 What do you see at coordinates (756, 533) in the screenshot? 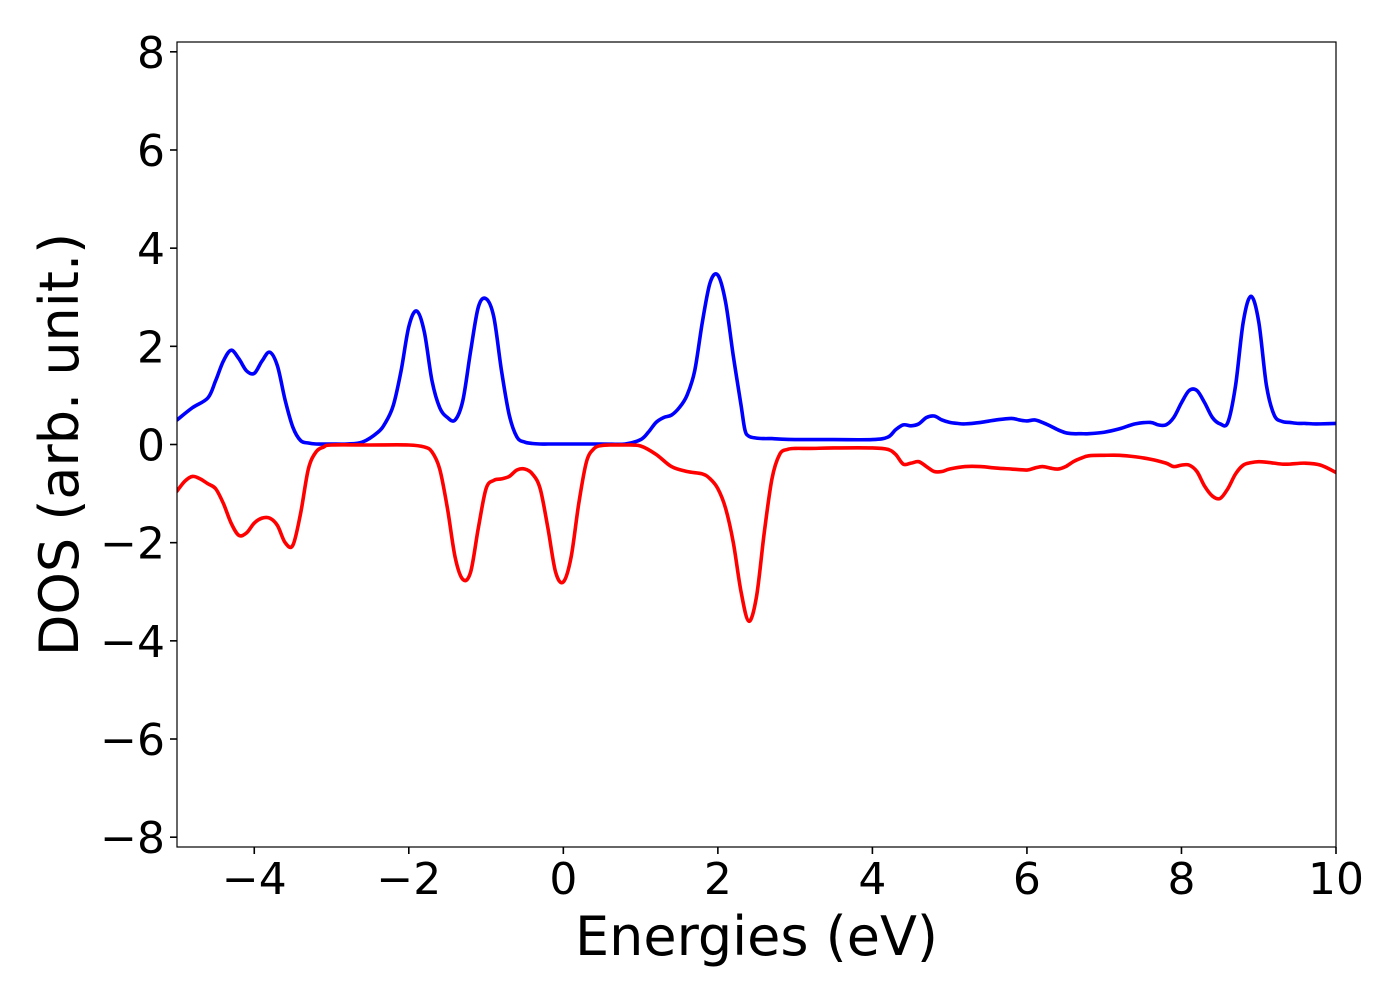
I see `series-line-spin-down` at bounding box center [756, 533].